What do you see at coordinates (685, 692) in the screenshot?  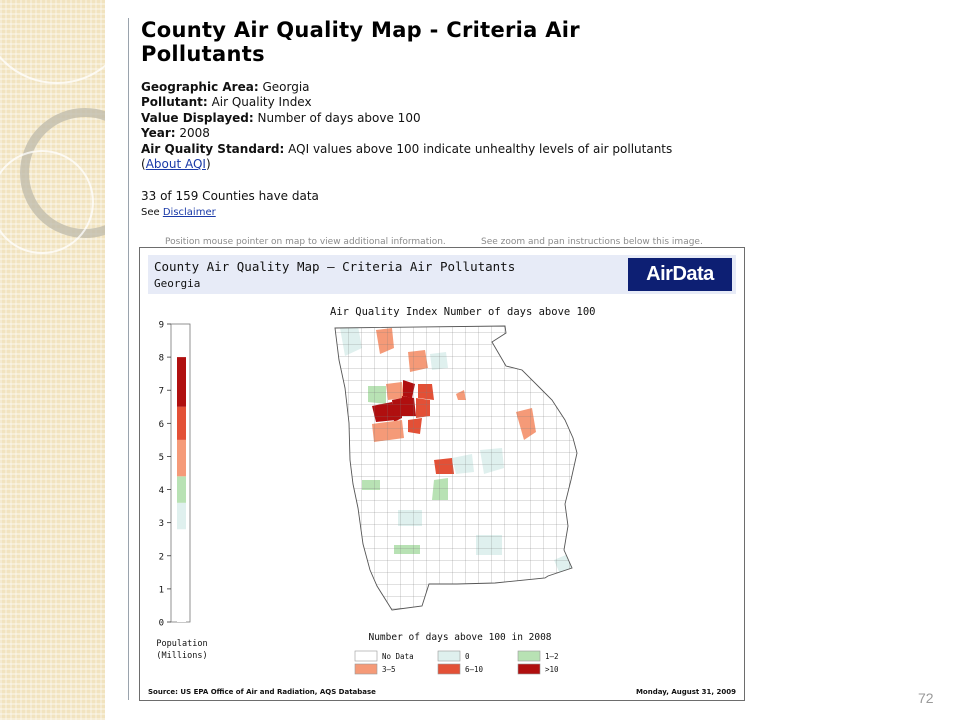 I see `map-date: Monday, August 31, 2009` at bounding box center [685, 692].